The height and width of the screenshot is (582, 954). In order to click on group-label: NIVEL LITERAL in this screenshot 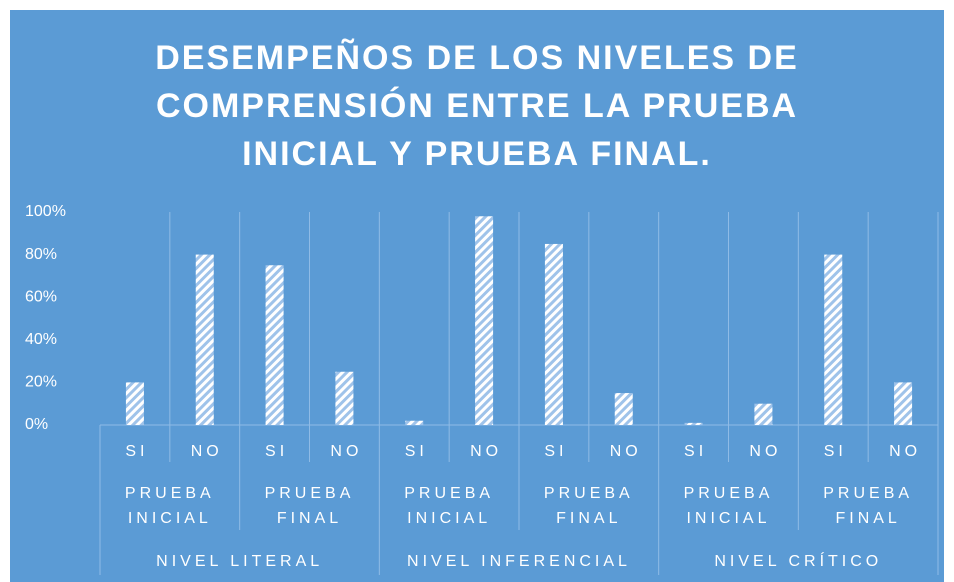, I will do `click(240, 561)`.